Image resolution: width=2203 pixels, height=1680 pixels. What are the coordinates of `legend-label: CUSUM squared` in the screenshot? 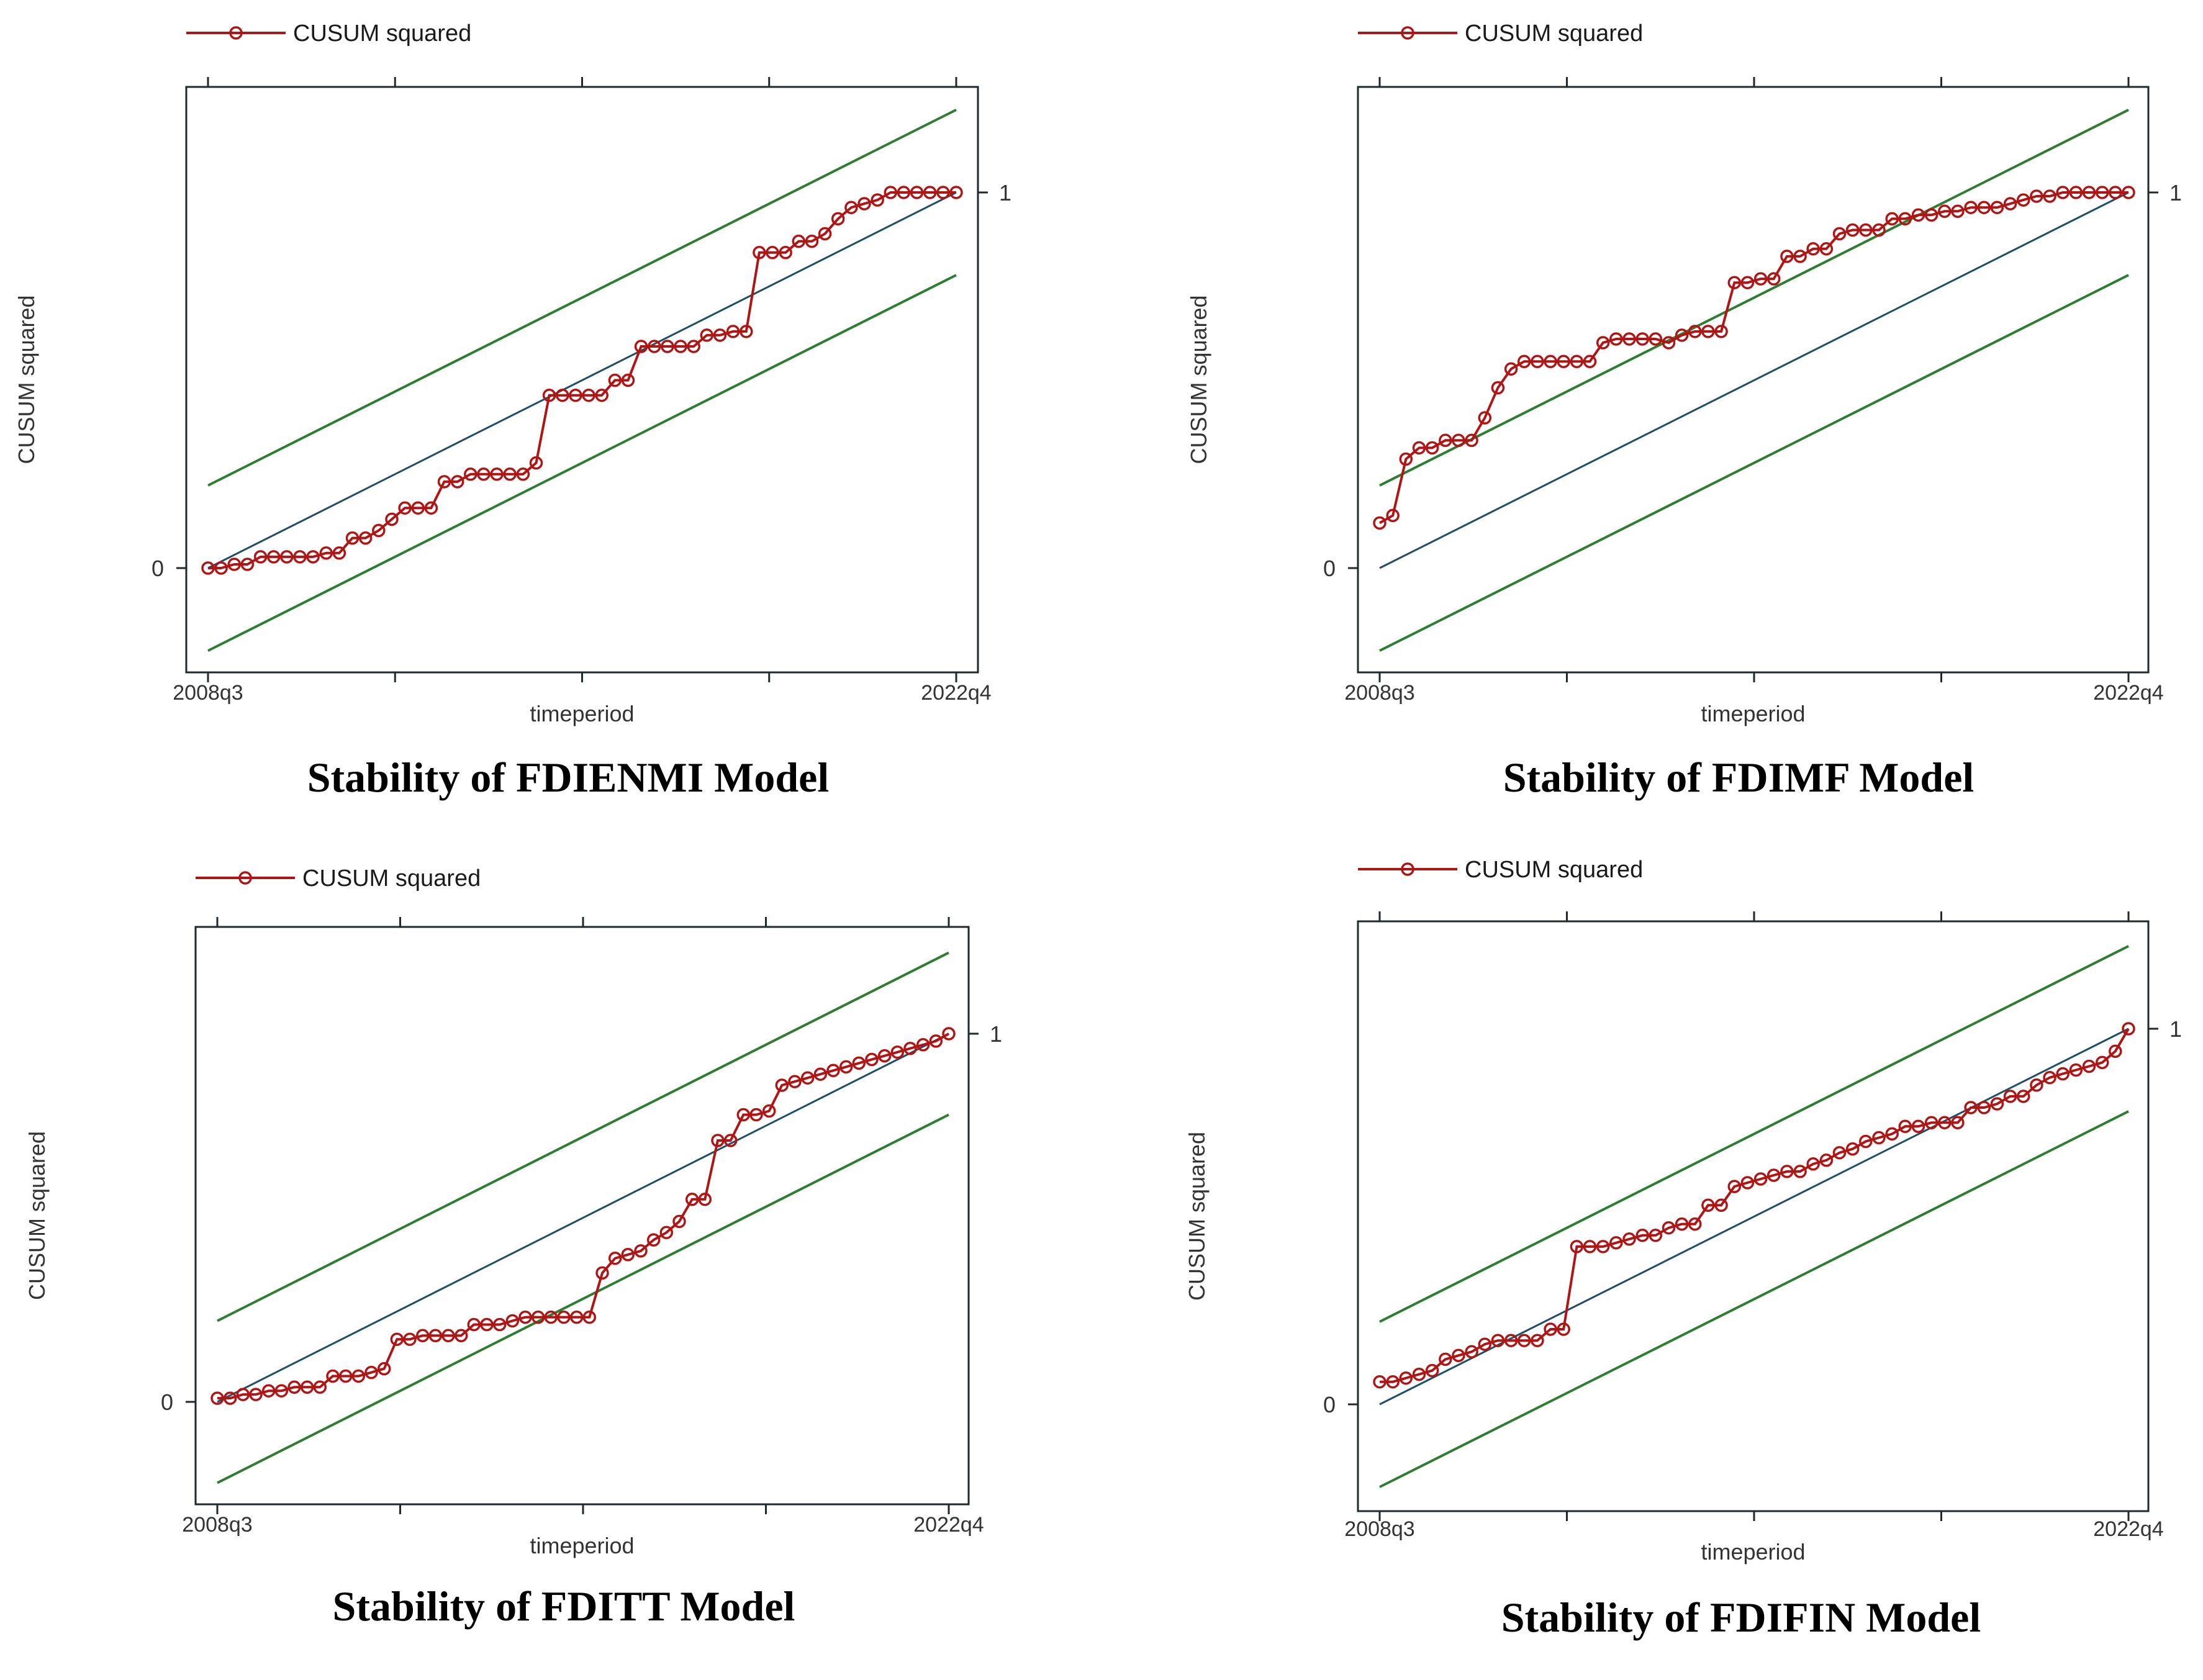 It's located at (382, 33).